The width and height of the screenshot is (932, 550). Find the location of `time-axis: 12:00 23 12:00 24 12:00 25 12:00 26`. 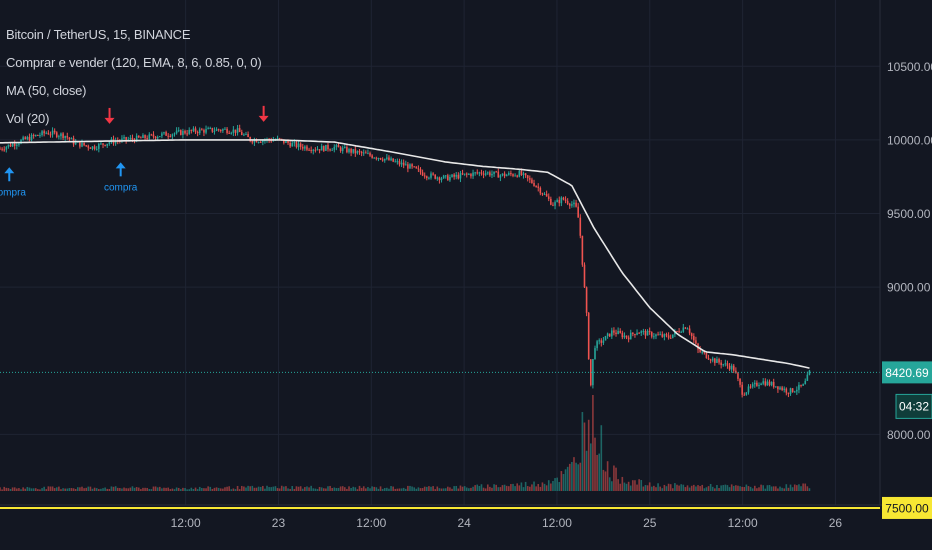

time-axis: 12:00 23 12:00 24 12:00 25 12:00 26 is located at coordinates (507, 523).